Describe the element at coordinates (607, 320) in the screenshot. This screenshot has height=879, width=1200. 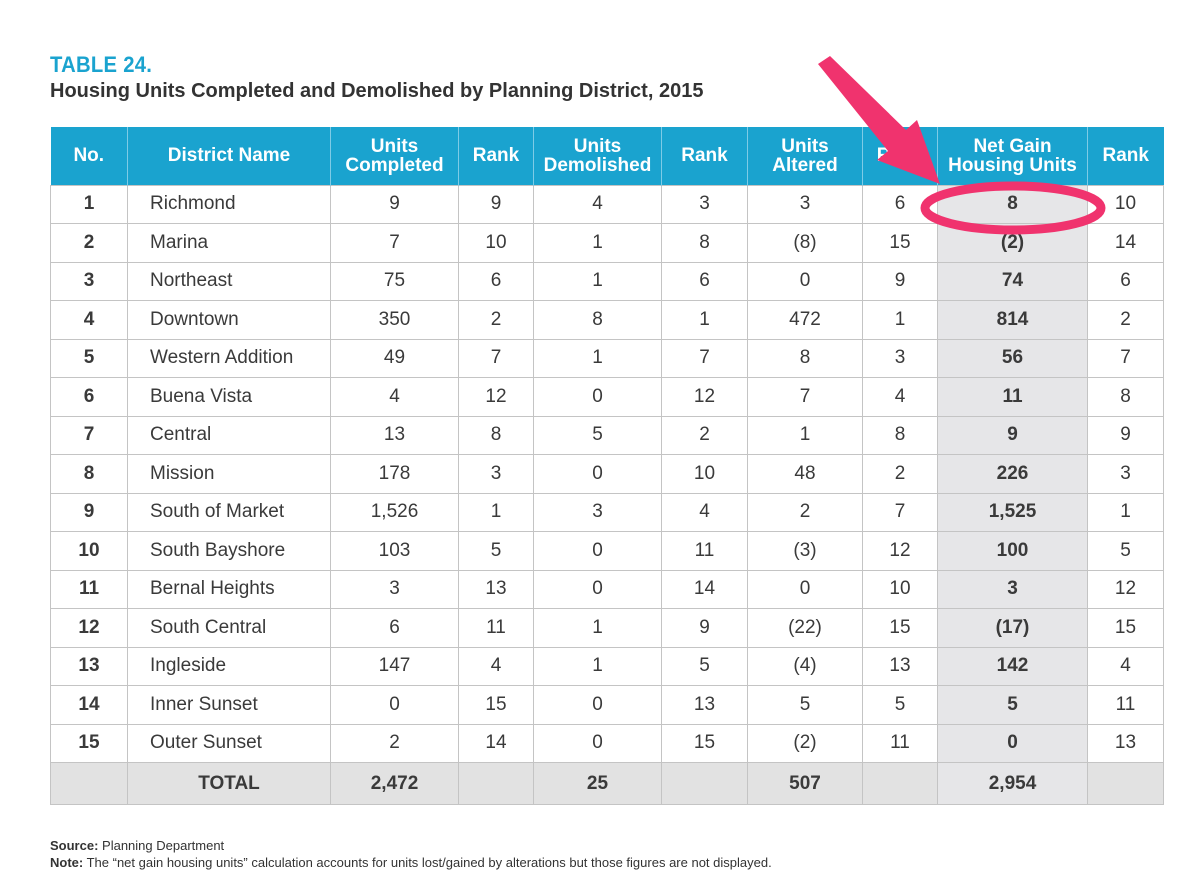
I see `table-row: 4 Downtown 350 2 8 1 472 1 814 2` at that location.